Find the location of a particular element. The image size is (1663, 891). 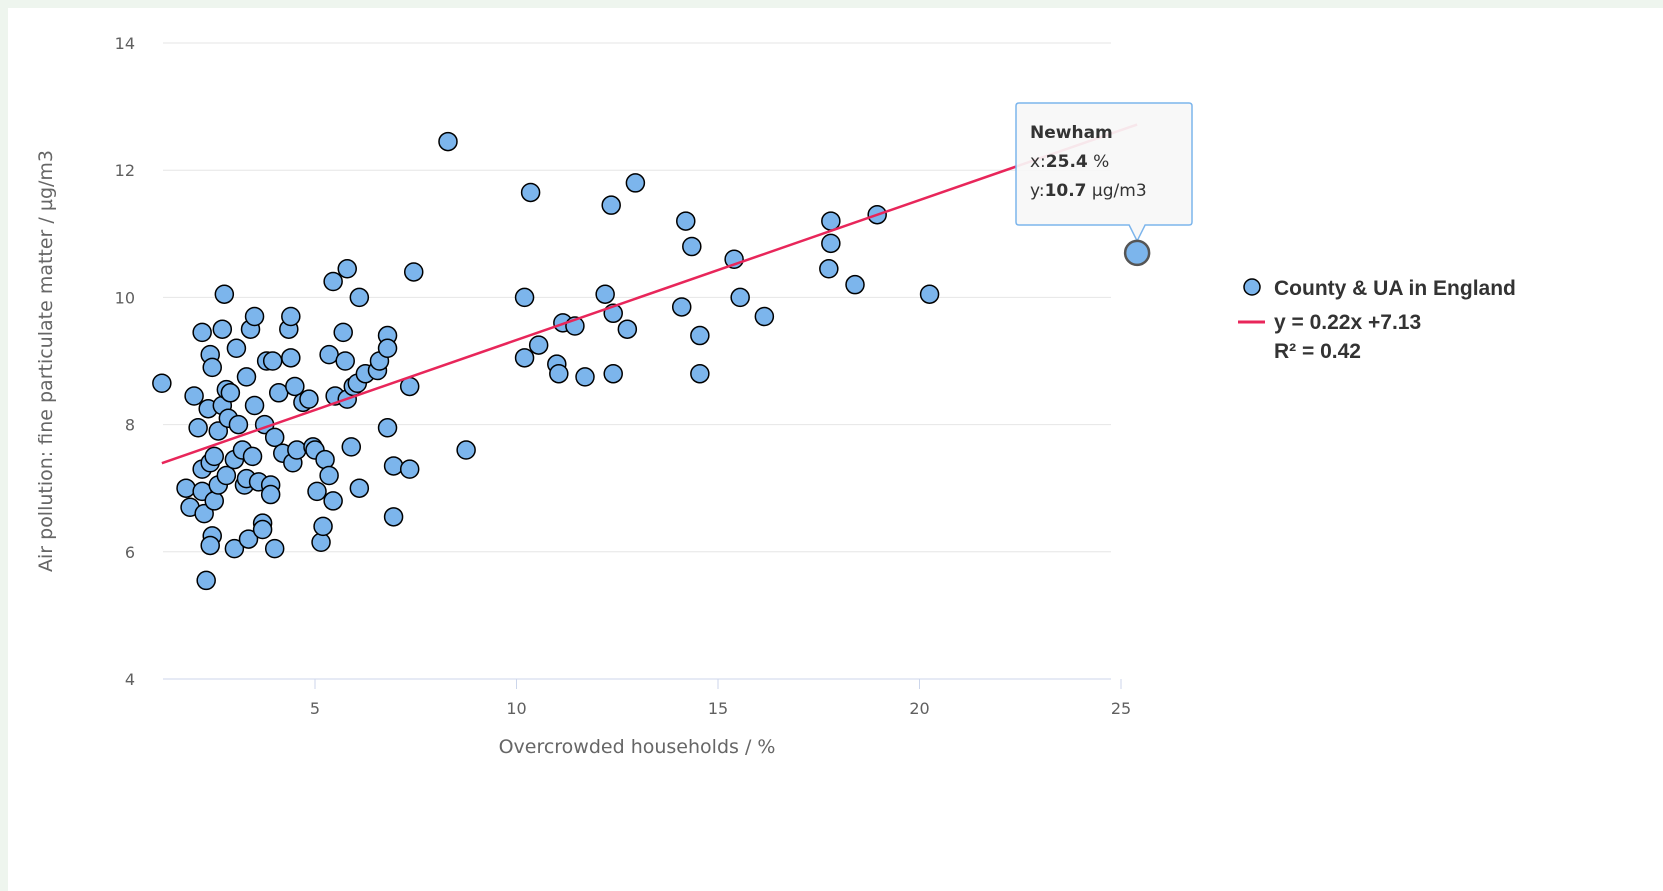

x-axis-title: Overcrowded households / % is located at coordinates (637, 747).